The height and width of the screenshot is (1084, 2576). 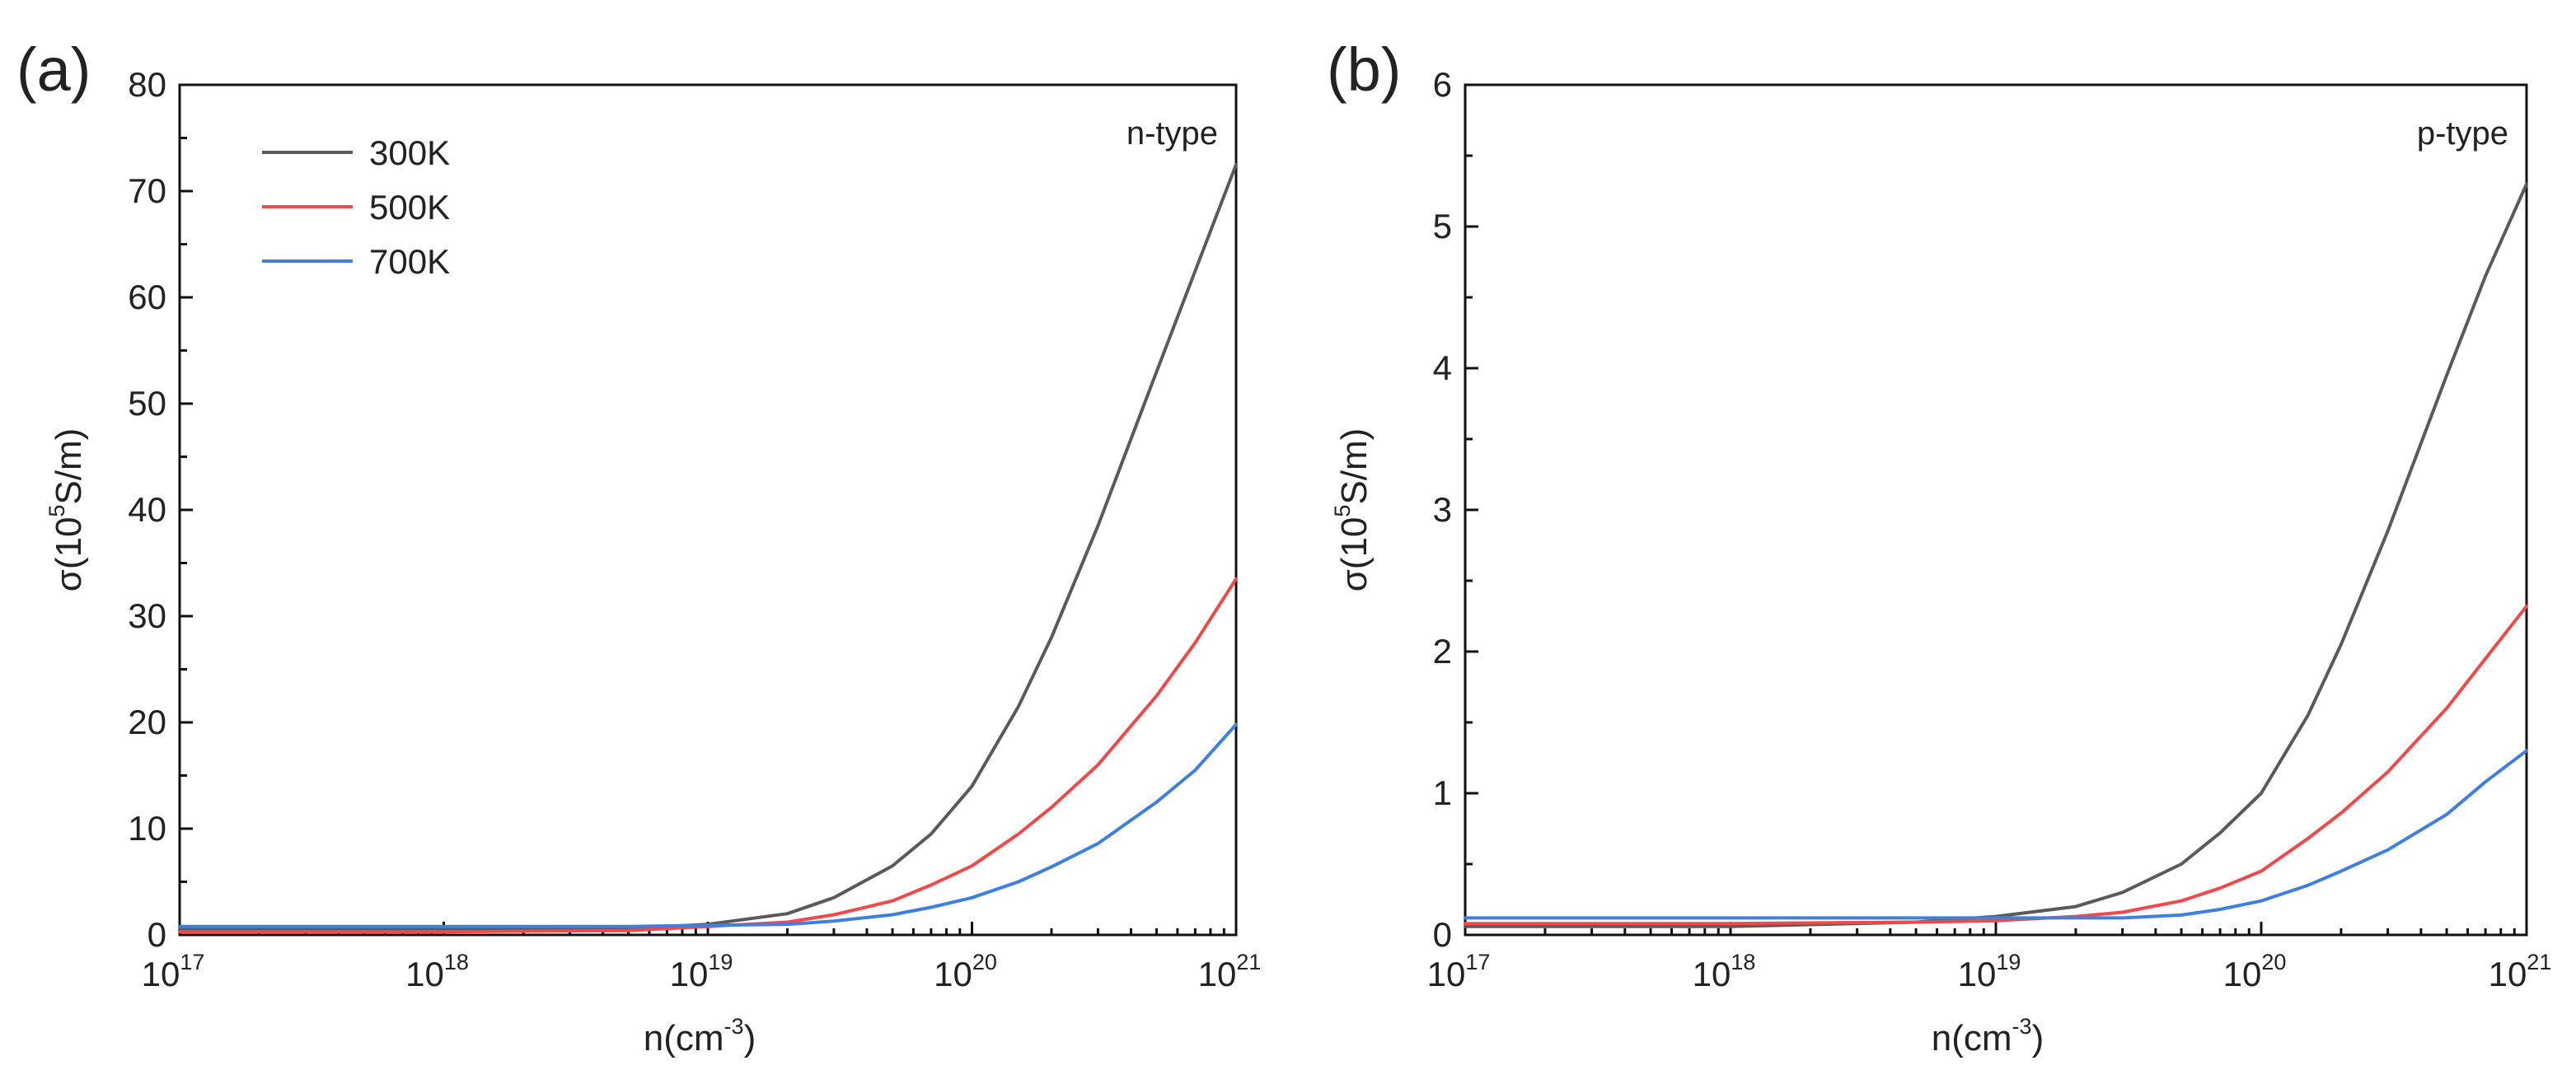 What do you see at coordinates (147, 828) in the screenshot?
I see `y-tick-label: 10` at bounding box center [147, 828].